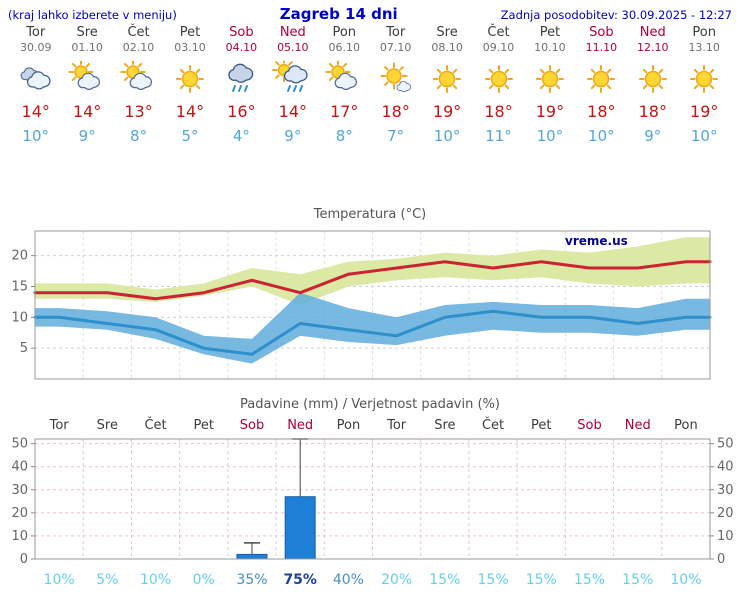 The width and height of the screenshot is (740, 600). What do you see at coordinates (241, 47) in the screenshot?
I see `day-date: 04.10` at bounding box center [241, 47].